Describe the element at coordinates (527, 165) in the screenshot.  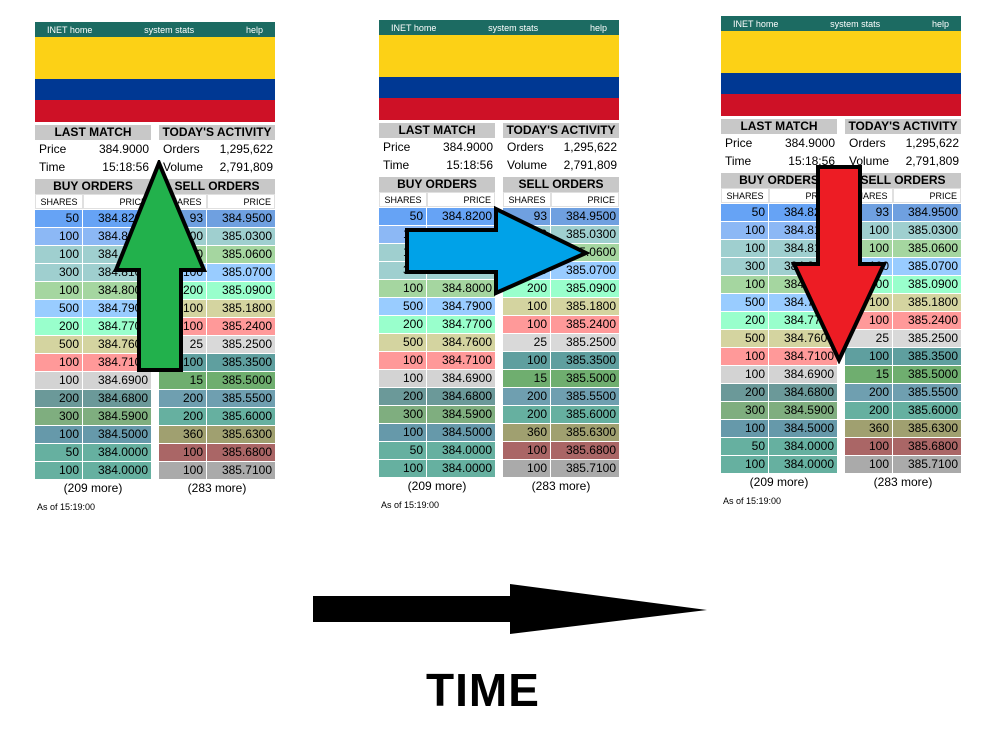
I see `volume-label: Volume` at that location.